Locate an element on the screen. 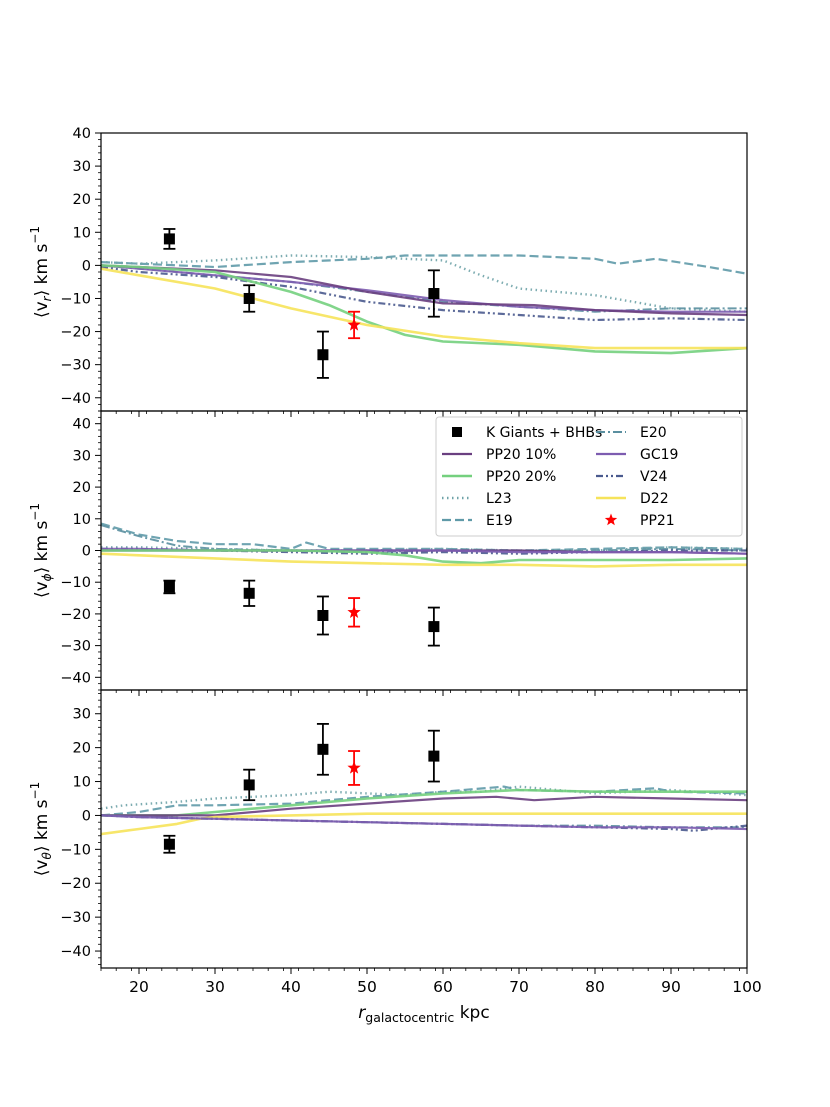 The width and height of the screenshot is (830, 1107). legend-label: K Giants + BHBs is located at coordinates (544, 433).